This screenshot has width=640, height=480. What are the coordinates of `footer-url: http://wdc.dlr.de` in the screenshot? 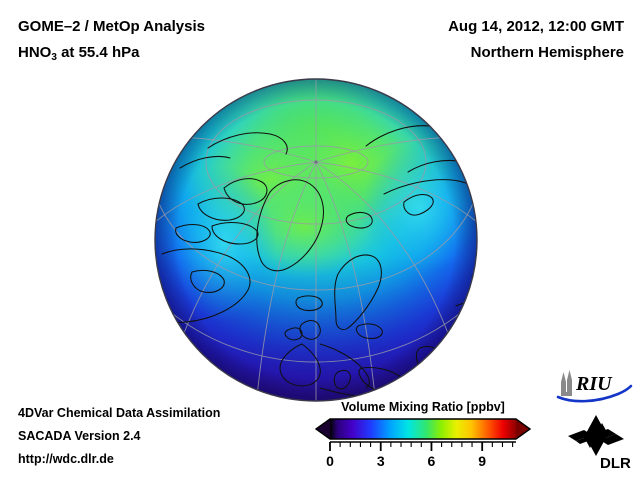 It's located at (66, 459).